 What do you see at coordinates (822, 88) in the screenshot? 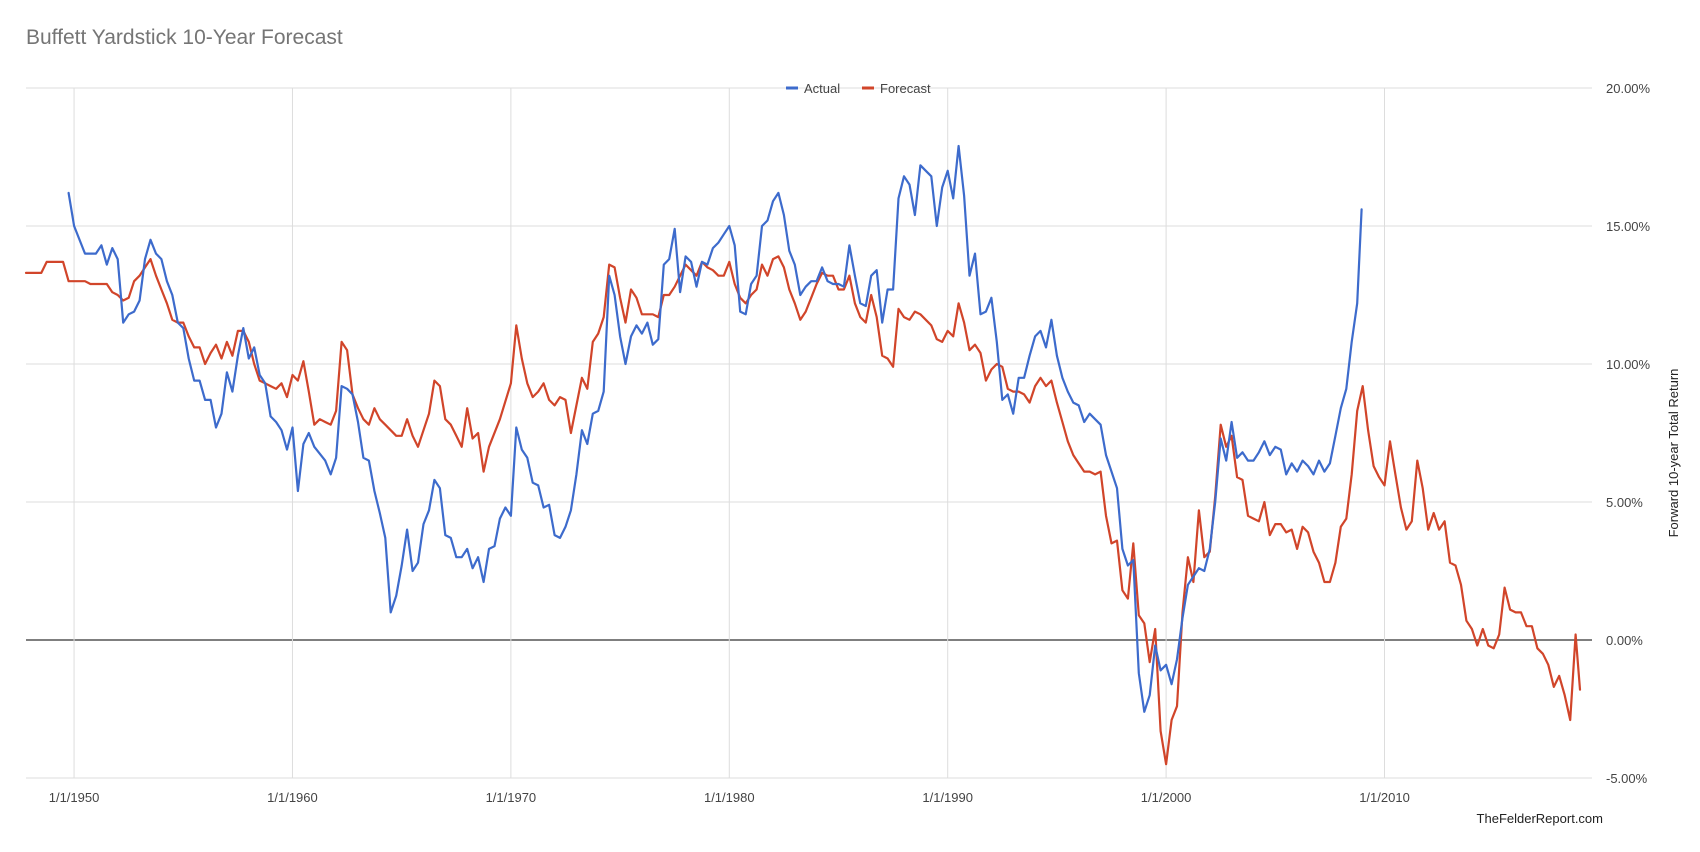
I see `legend-label-actual: Actual` at bounding box center [822, 88].